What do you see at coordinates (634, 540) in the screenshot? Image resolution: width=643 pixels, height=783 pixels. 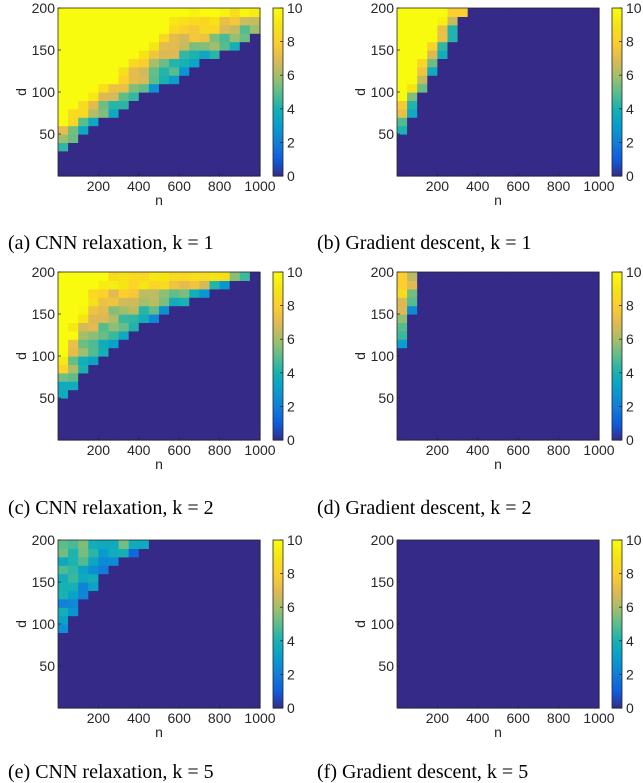 I see `colorbar-tick-label: 10` at bounding box center [634, 540].